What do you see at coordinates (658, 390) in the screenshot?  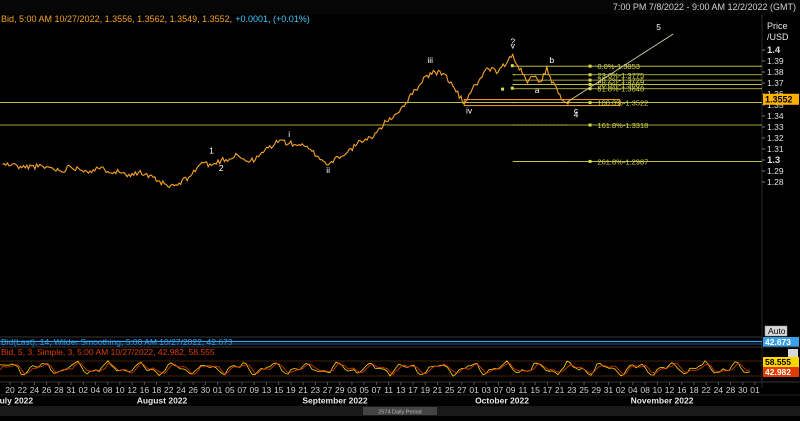 I see `time-tick-label: 10` at bounding box center [658, 390].